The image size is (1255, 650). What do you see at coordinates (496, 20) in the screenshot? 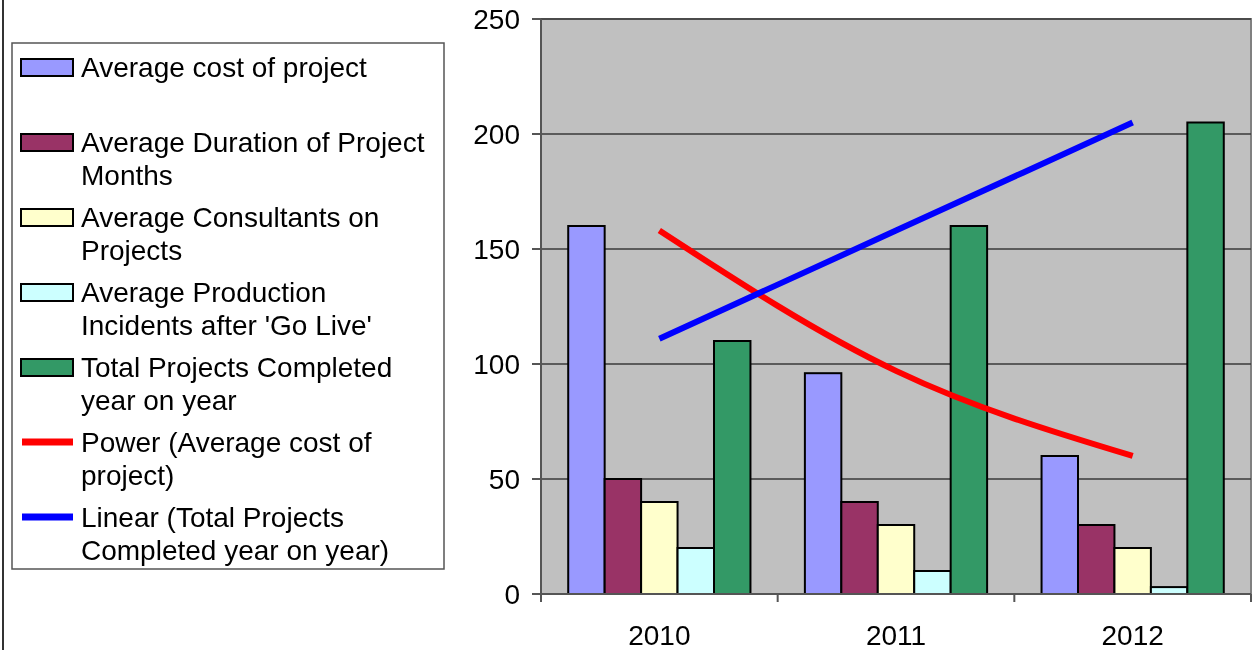
I see `y-tick-label: 250` at bounding box center [496, 20].